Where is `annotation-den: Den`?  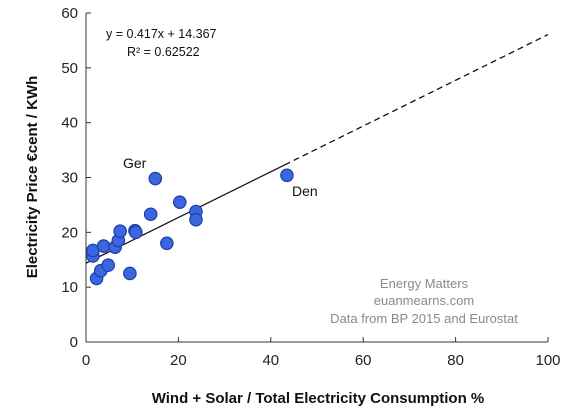 annotation-den: Den is located at coordinates (305, 191).